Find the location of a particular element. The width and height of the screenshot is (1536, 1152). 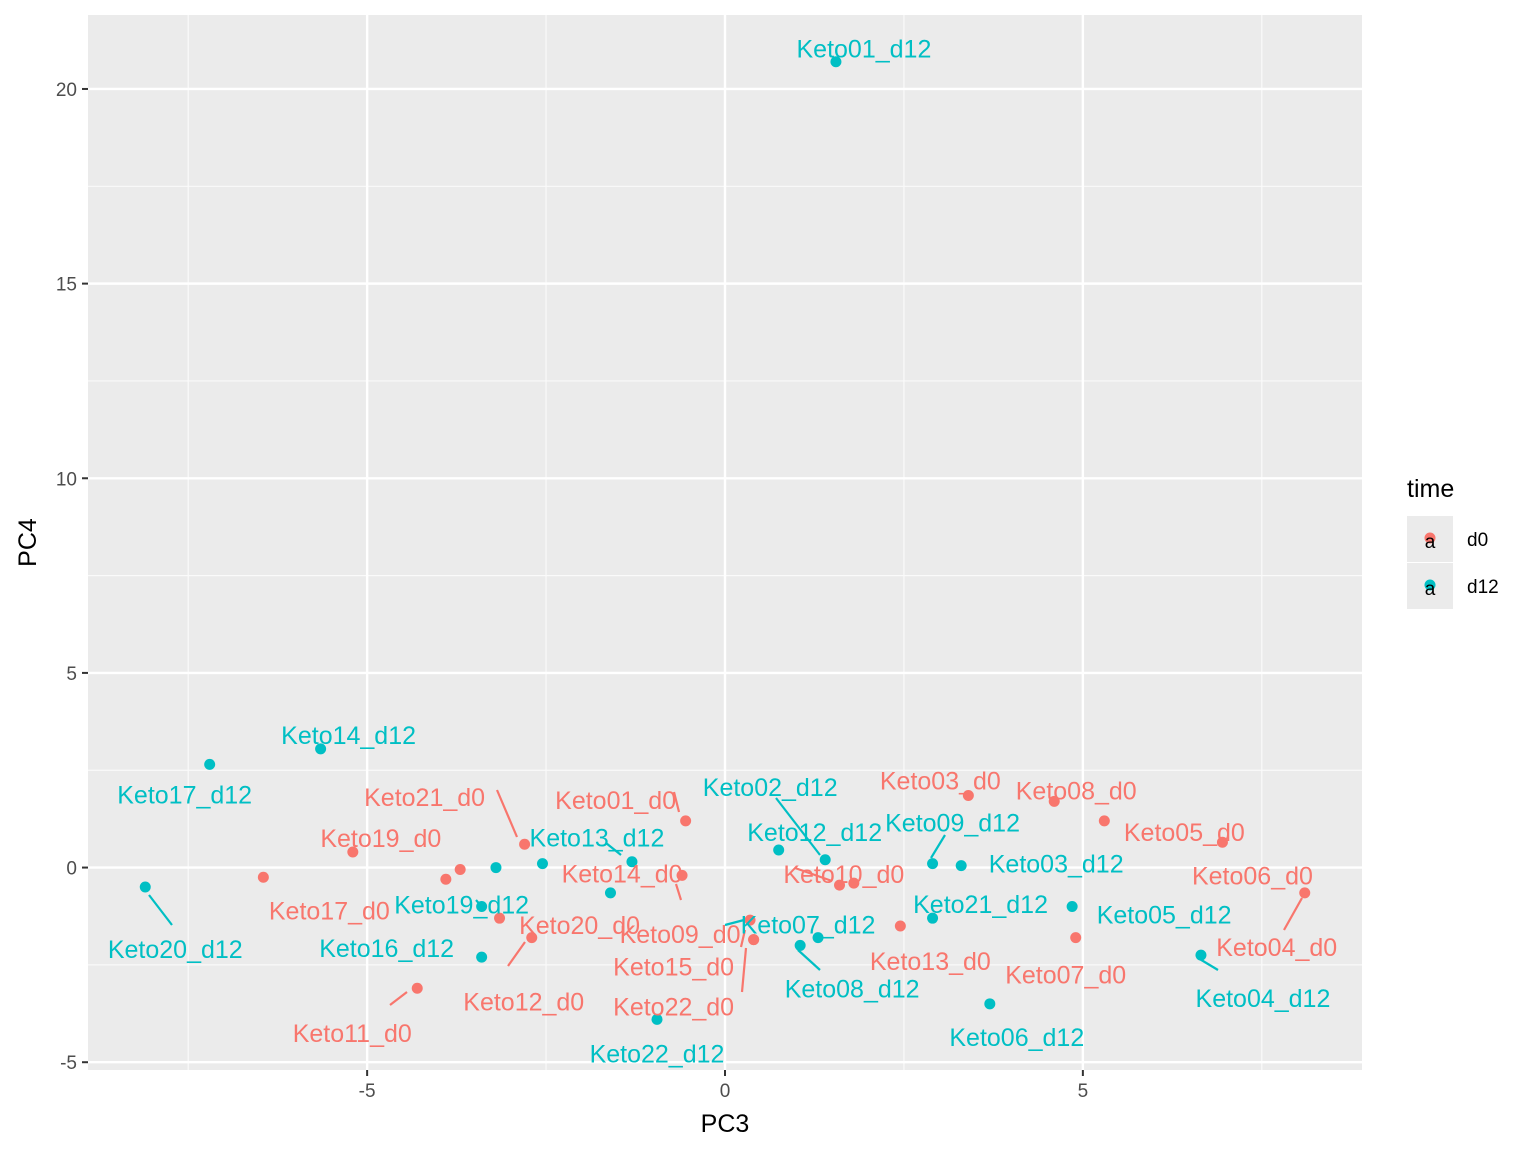

point-label: Keto21_d0 is located at coordinates (424, 798).